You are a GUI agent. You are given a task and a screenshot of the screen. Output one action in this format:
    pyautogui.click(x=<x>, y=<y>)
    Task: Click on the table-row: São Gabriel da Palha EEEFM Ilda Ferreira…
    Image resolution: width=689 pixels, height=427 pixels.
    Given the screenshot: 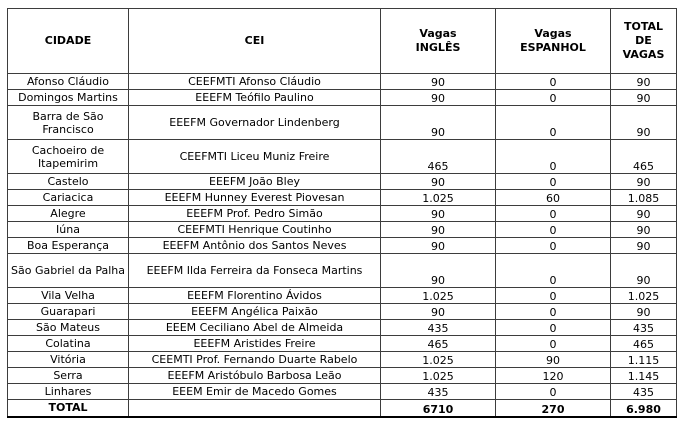 What is the action you would take?
    pyautogui.click(x=342, y=270)
    